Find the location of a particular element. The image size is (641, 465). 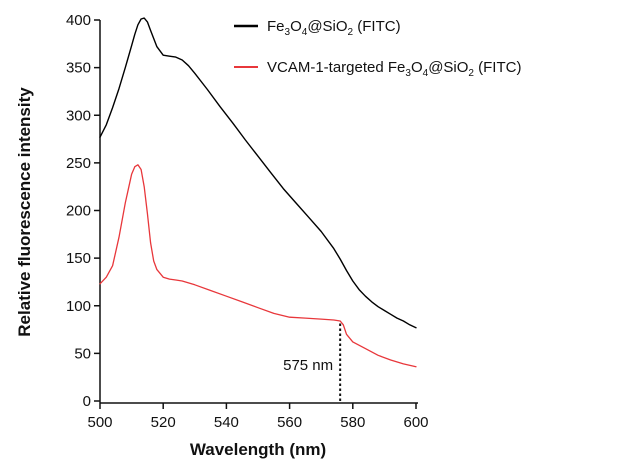

y-ticks: 0 50 100 150 200 250 300 350 400 is located at coordinates (83, 211).